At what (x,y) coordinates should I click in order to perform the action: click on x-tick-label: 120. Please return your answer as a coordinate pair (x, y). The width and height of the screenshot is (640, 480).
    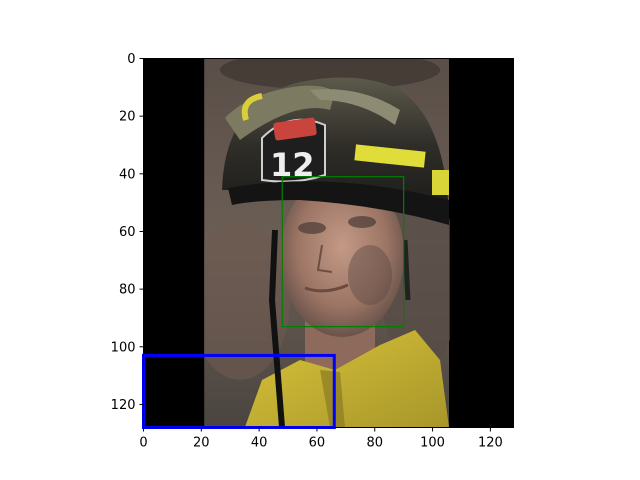
    Looking at the image, I should click on (490, 443).